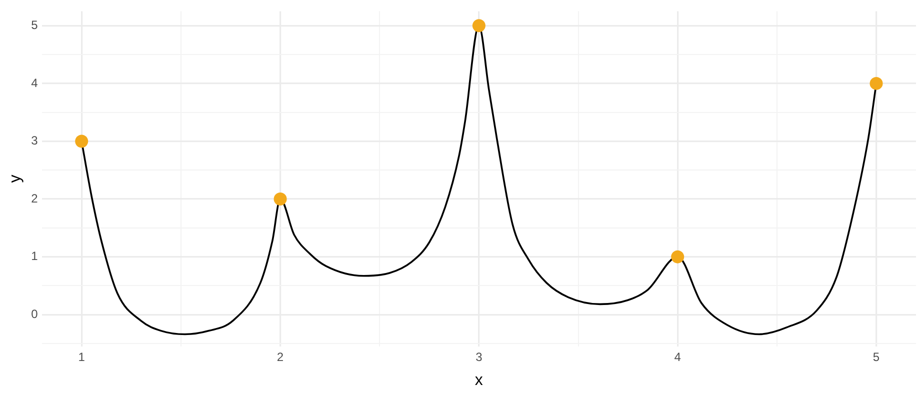 The image size is (924, 396). I want to click on x-axis-title: x, so click(478, 380).